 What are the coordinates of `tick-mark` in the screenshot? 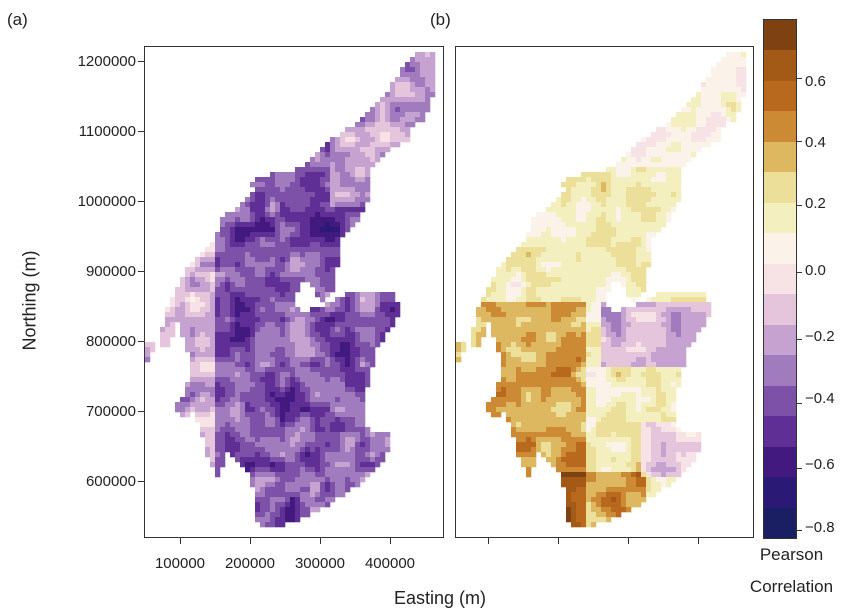 It's located at (141, 341).